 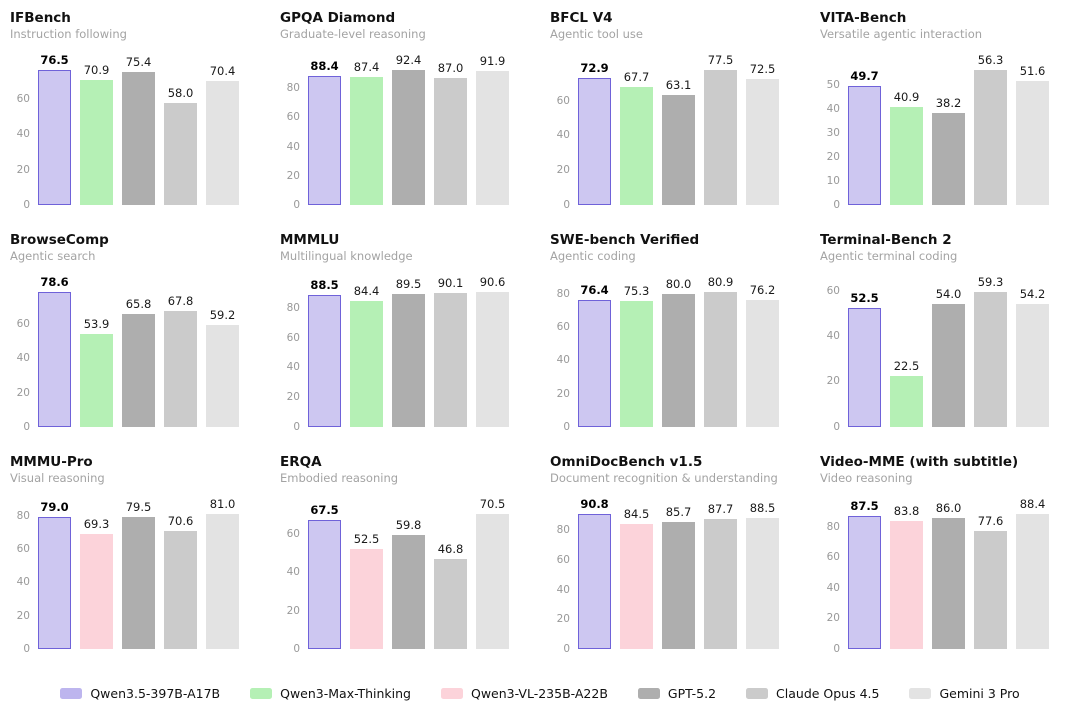 What do you see at coordinates (222, 573) in the screenshot?
I see `bar-group-gemini-3-pro: 81.0` at bounding box center [222, 573].